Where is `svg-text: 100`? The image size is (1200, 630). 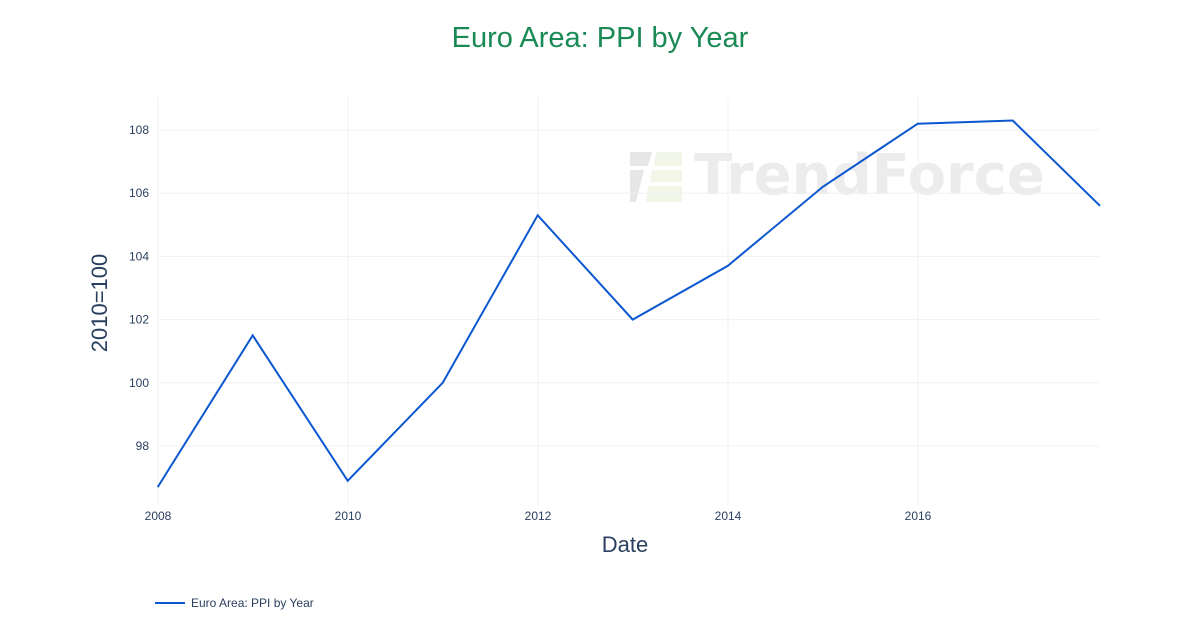
svg-text: 100 is located at coordinates (139, 383).